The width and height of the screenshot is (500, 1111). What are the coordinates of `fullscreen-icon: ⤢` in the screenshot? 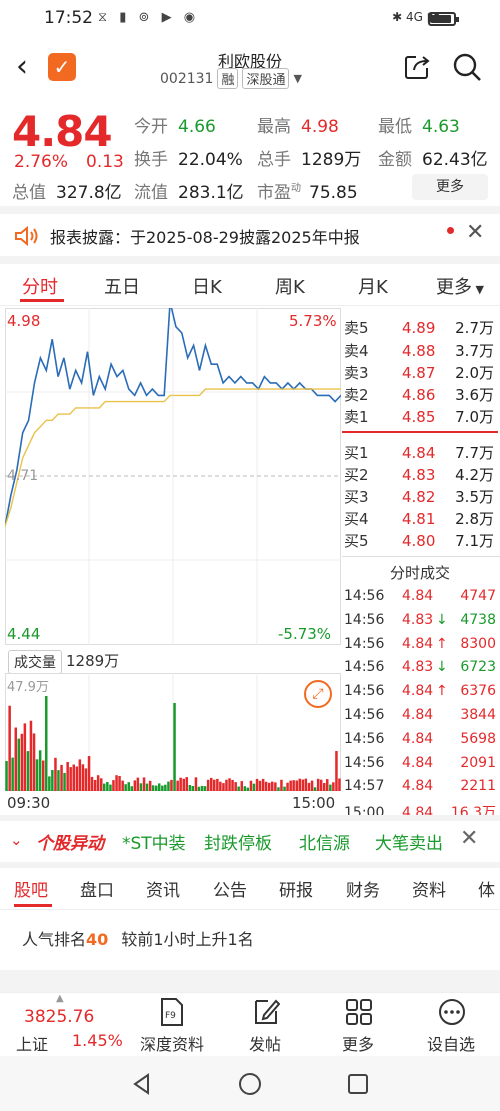 It's located at (318, 694).